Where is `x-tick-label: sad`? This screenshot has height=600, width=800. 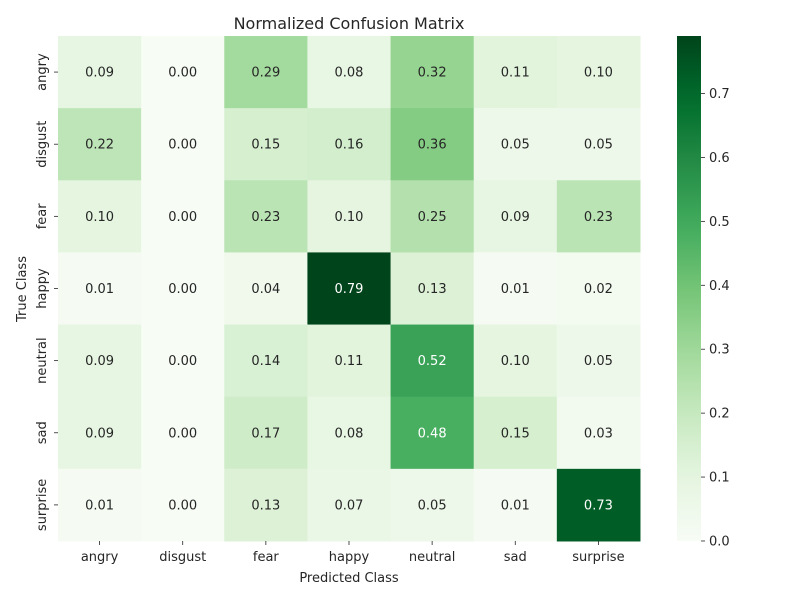
x-tick-label: sad is located at coordinates (515, 557).